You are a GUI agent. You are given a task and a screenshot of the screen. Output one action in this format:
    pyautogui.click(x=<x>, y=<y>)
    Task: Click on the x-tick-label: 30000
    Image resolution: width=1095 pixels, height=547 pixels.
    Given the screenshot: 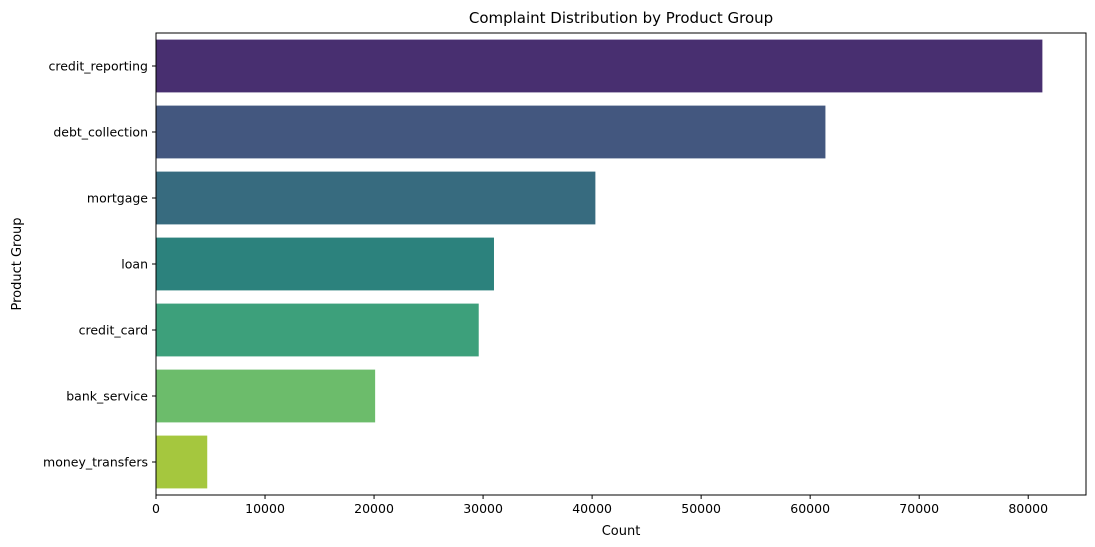 What is the action you would take?
    pyautogui.click(x=483, y=508)
    